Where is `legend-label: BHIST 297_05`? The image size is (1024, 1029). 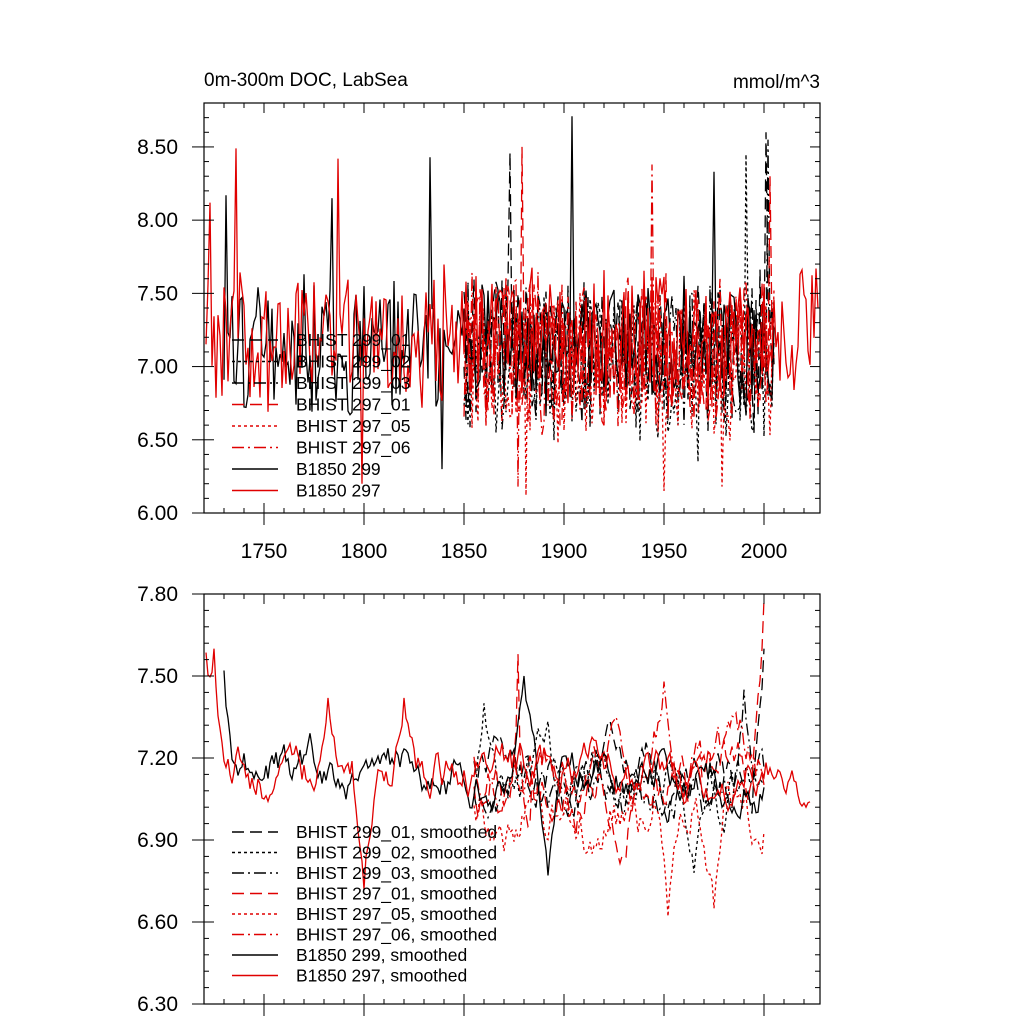
legend-label: BHIST 297_05 is located at coordinates (353, 426).